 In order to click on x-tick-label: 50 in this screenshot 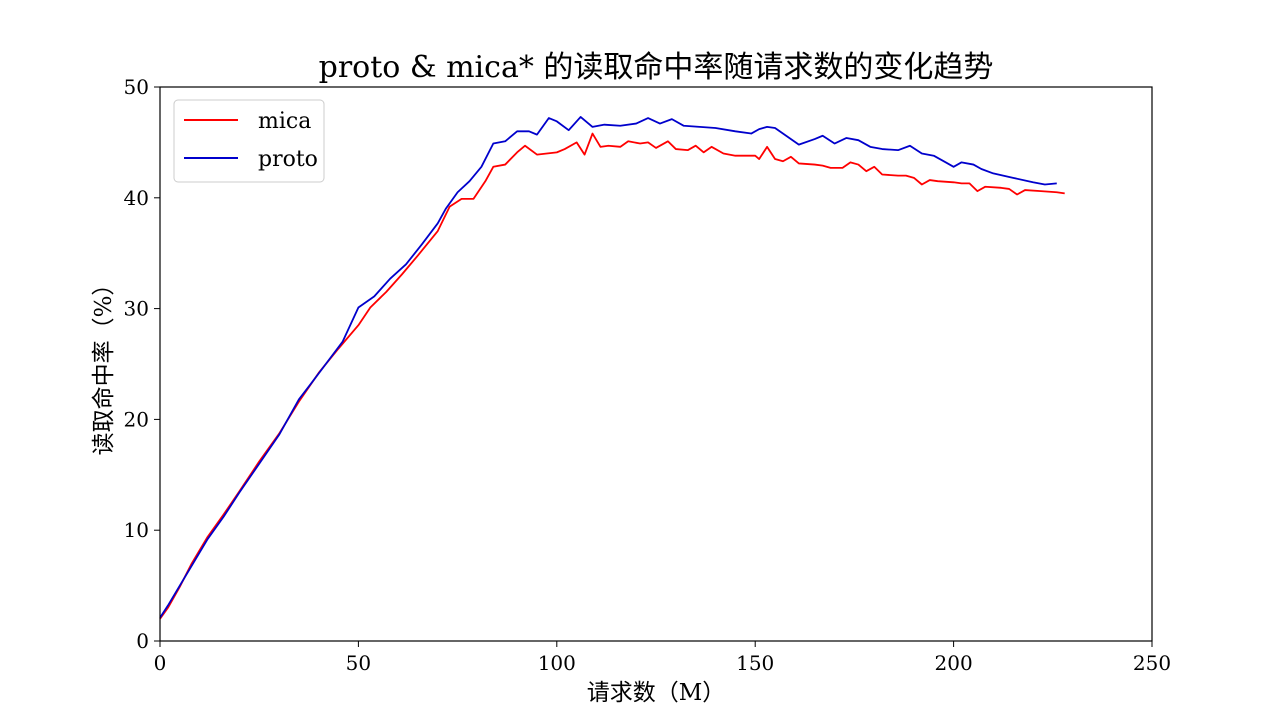, I will do `click(358, 663)`.